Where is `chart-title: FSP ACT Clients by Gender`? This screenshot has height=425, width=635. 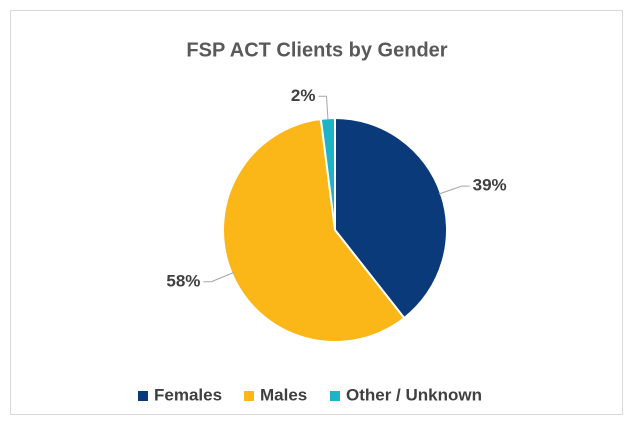 chart-title: FSP ACT Clients by Gender is located at coordinates (316, 50).